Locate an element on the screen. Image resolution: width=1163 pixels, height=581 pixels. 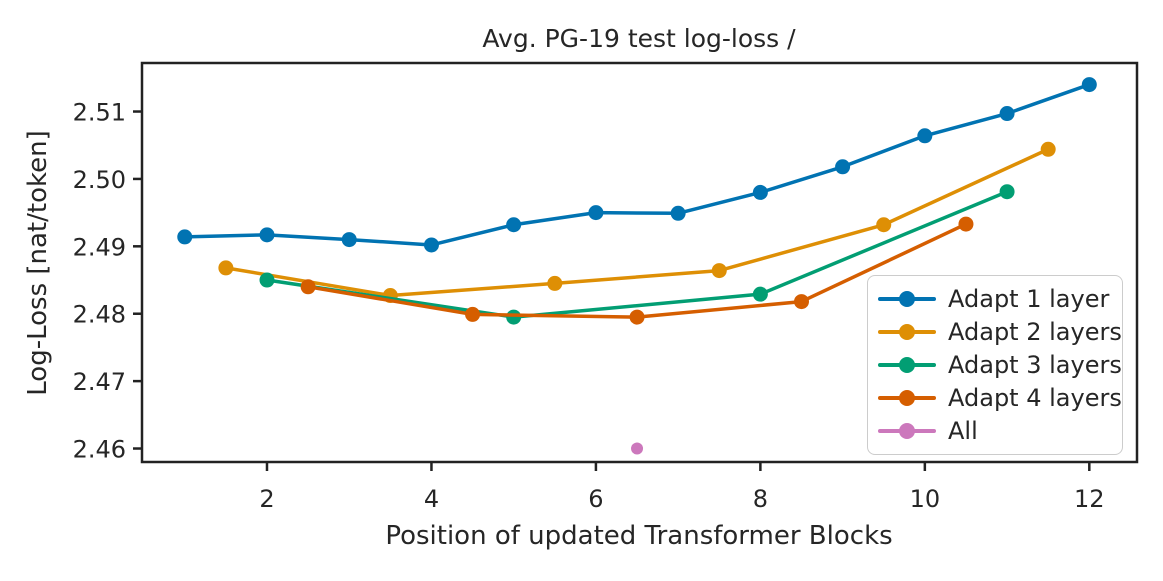
legend-label: Adapt 2 layers is located at coordinates (1035, 331).